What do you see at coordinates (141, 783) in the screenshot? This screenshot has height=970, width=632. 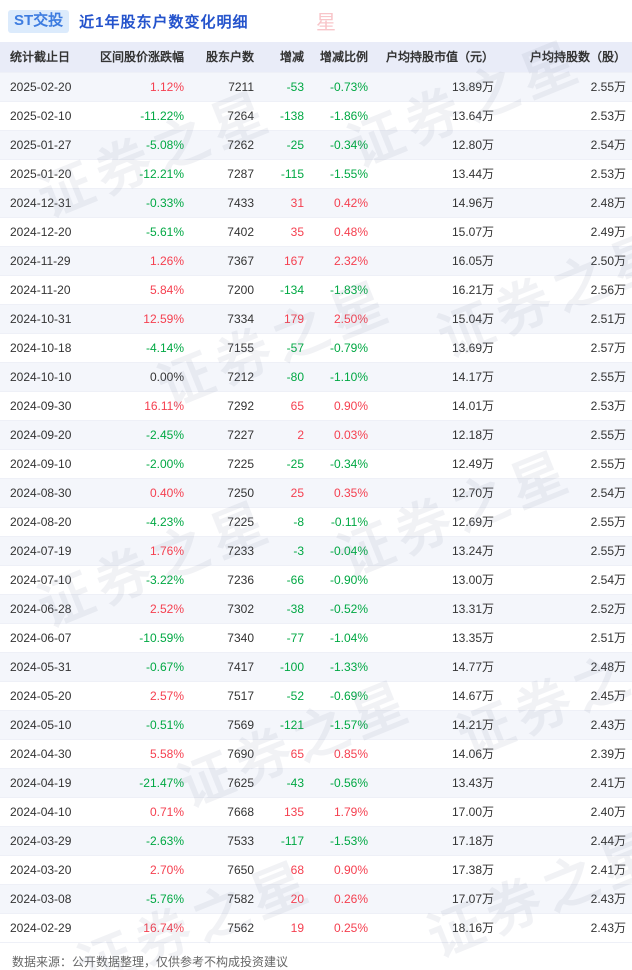 I see `cell-change-pct: -21.47%` at bounding box center [141, 783].